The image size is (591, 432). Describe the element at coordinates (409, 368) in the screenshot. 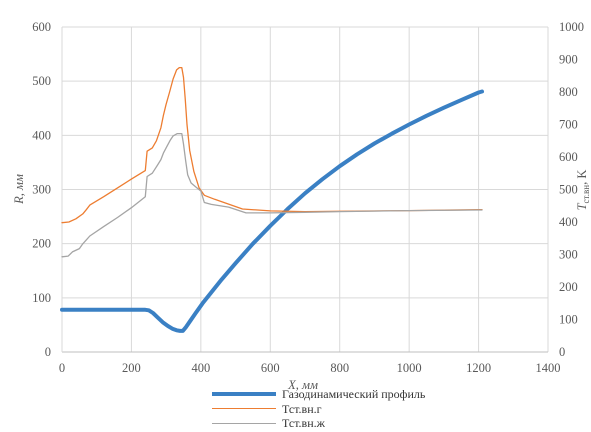

I see `x-tick-label: 1000` at that location.